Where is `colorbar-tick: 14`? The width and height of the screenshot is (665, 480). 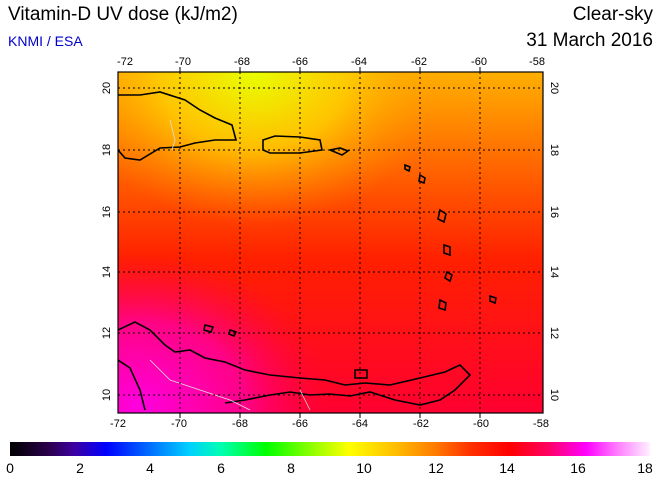
colorbar-tick: 14 is located at coordinates (507, 468).